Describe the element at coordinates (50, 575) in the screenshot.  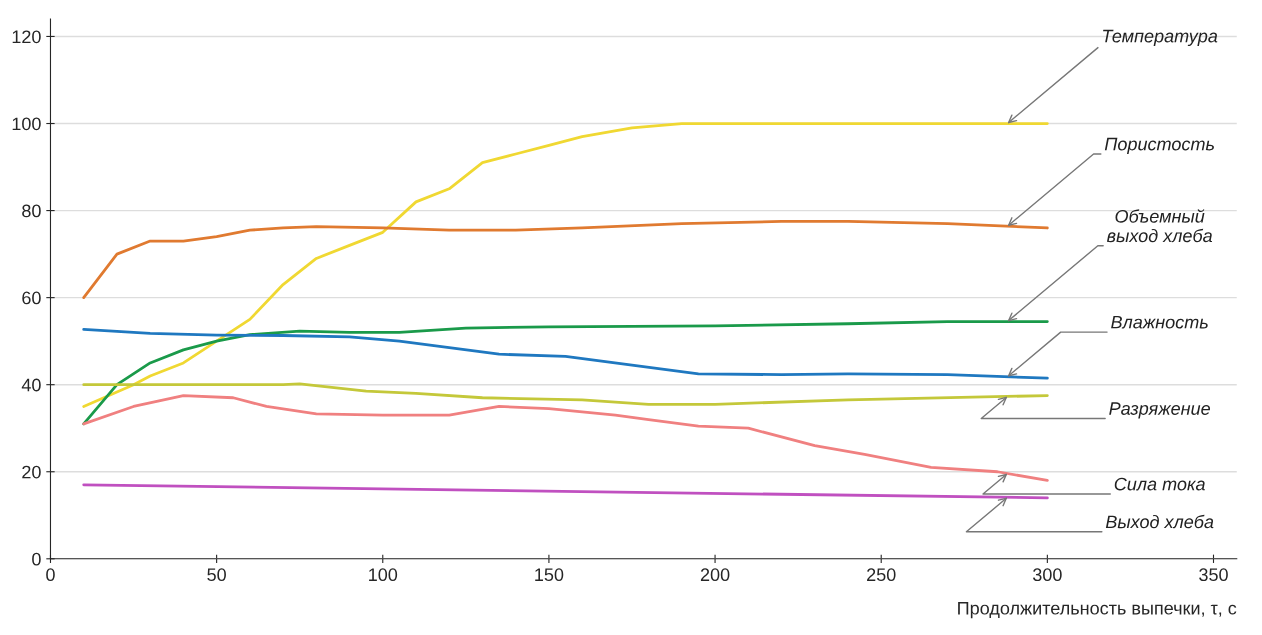
I see `x-tick-label: 0` at that location.